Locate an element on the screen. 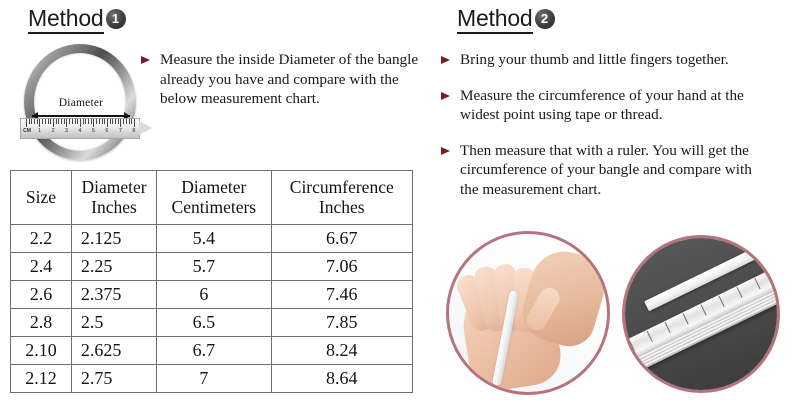  diameter-label: Diameter is located at coordinates (81, 103).